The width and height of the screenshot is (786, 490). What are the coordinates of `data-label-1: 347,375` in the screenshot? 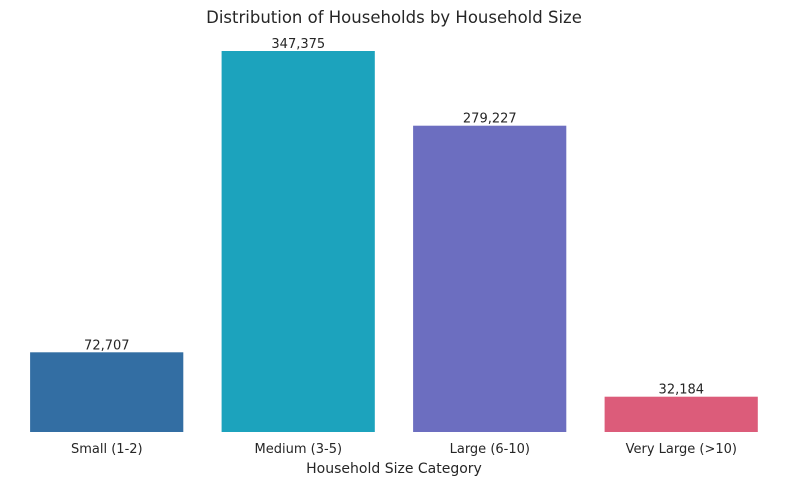 It's located at (298, 44).